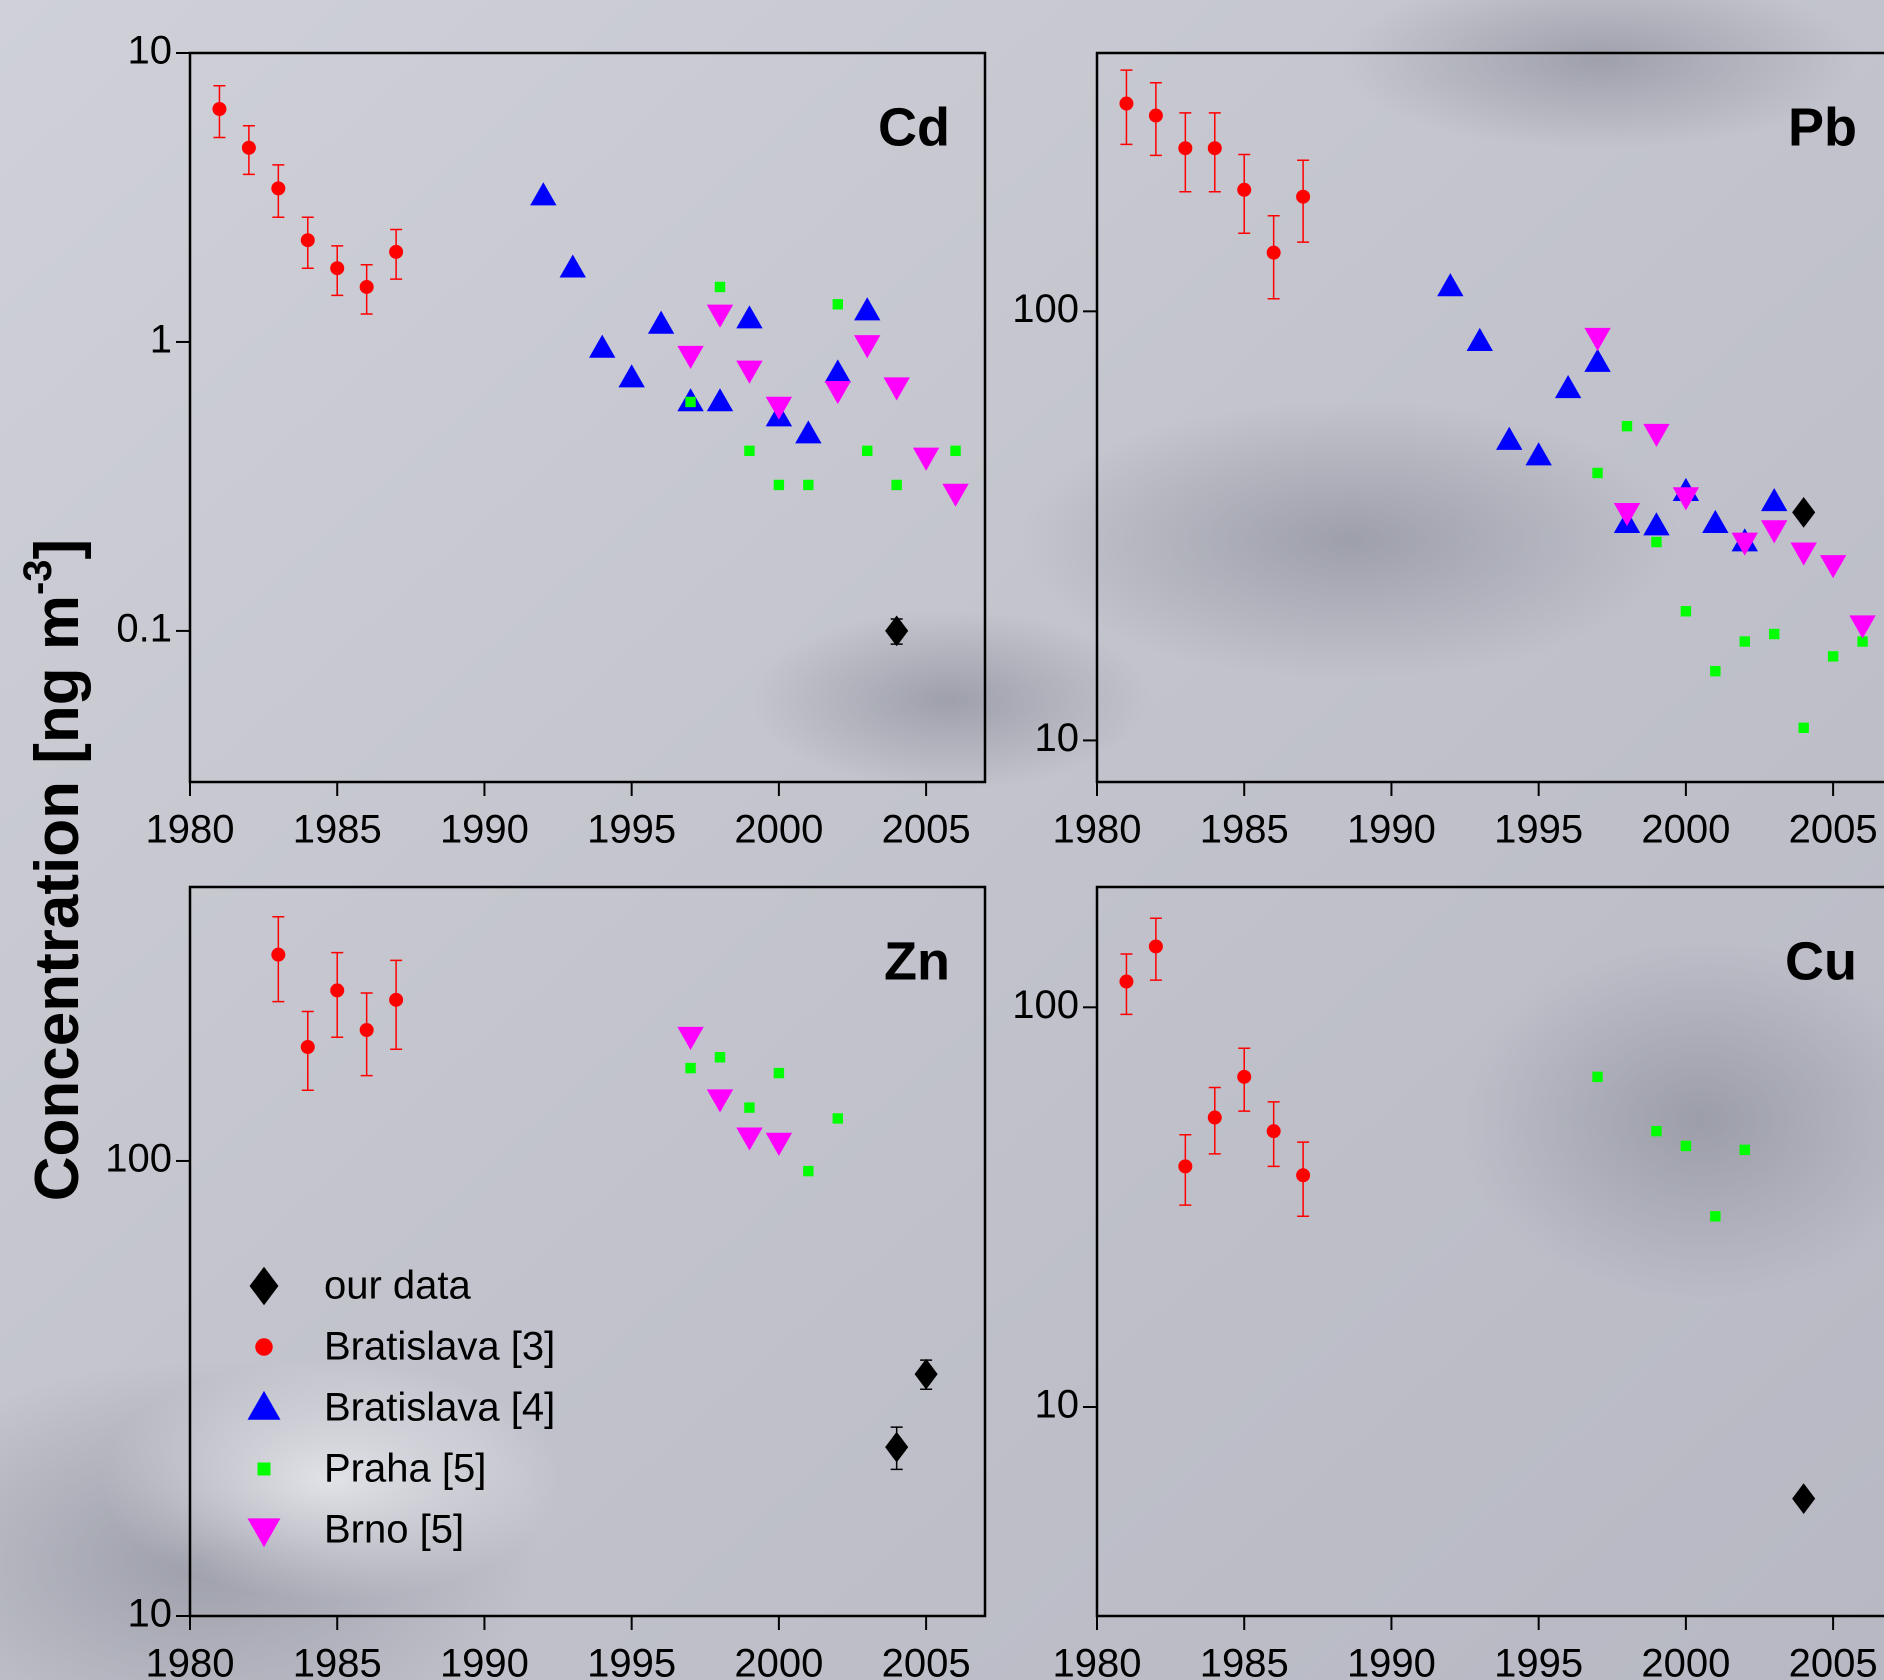 Image resolution: width=1884 pixels, height=1680 pixels. I want to click on x-tick-label: 1995, so click(631, 1661).